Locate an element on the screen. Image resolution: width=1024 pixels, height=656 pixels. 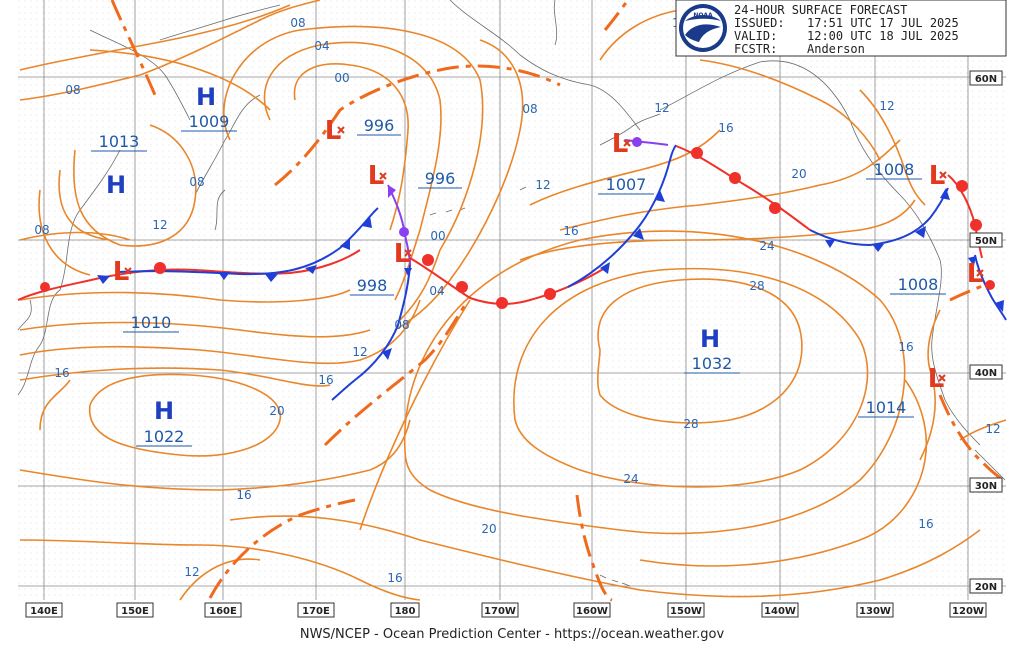
noaa-logo: NOAA is located at coordinates (703, 28).